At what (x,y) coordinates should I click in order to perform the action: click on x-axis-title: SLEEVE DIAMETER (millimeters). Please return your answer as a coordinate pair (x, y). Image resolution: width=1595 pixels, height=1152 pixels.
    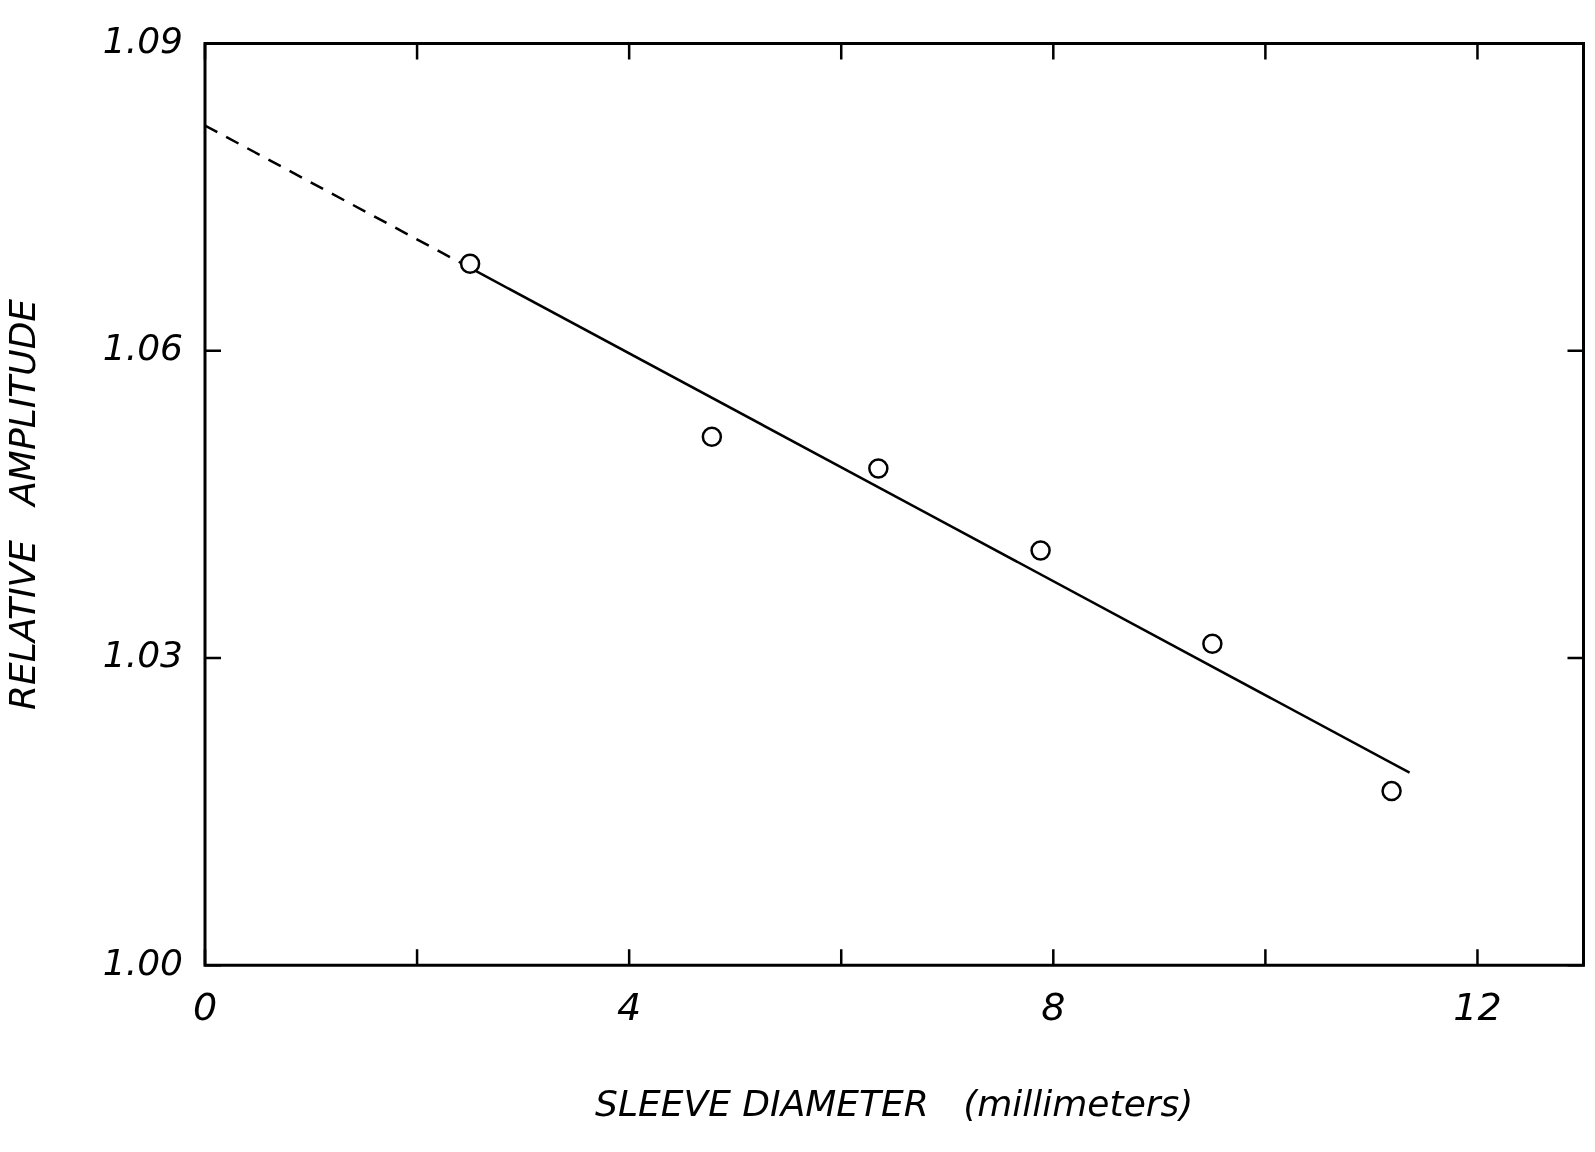
    Looking at the image, I should click on (894, 1103).